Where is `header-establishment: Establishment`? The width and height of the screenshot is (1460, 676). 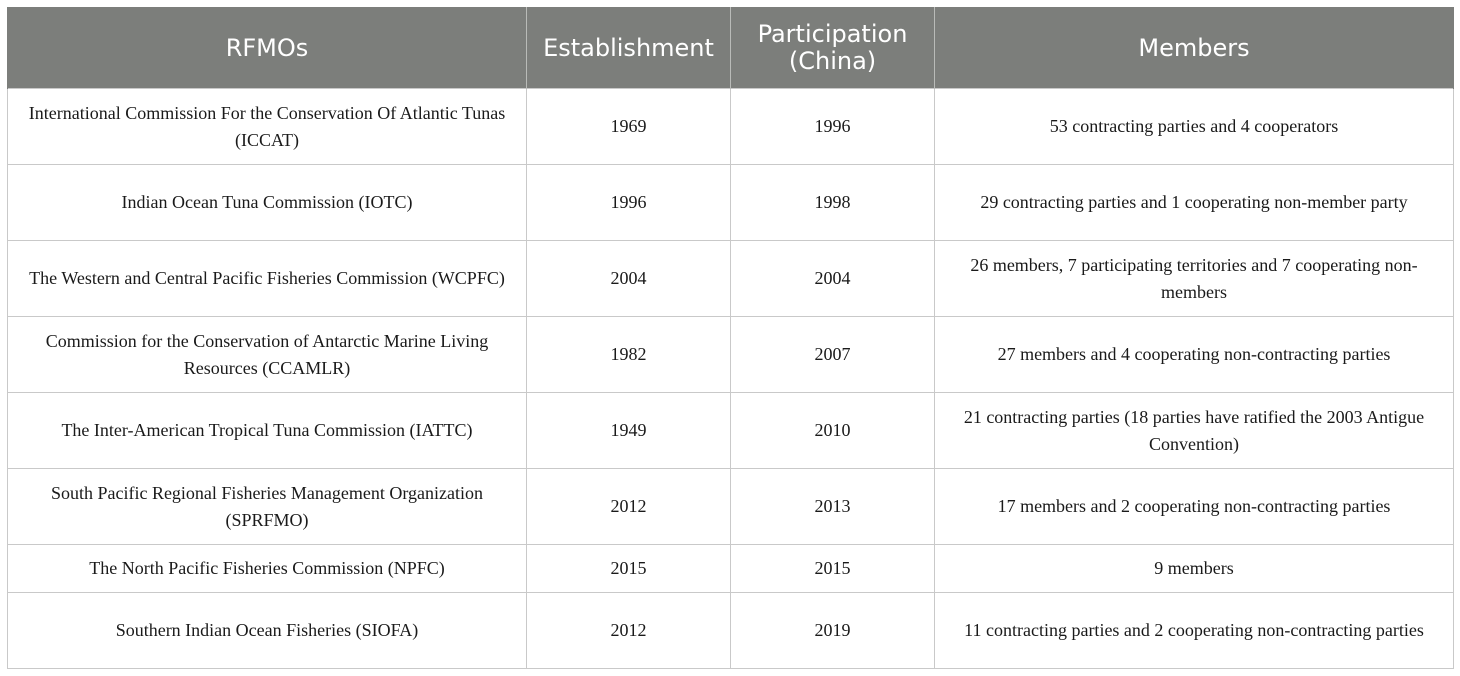 header-establishment: Establishment is located at coordinates (628, 48).